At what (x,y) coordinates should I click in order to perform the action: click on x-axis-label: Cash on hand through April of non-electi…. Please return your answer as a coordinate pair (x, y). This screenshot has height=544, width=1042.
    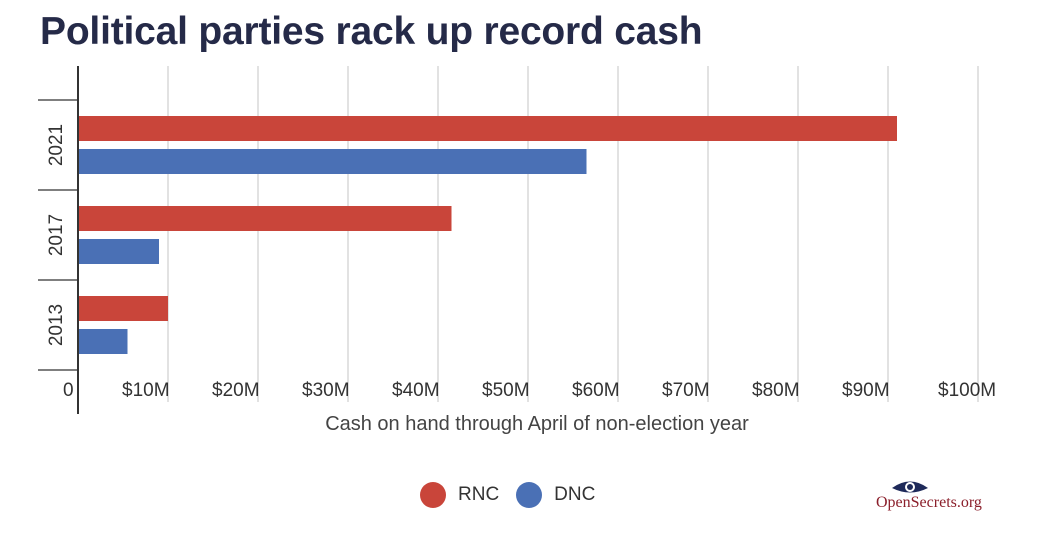
    Looking at the image, I should click on (537, 424).